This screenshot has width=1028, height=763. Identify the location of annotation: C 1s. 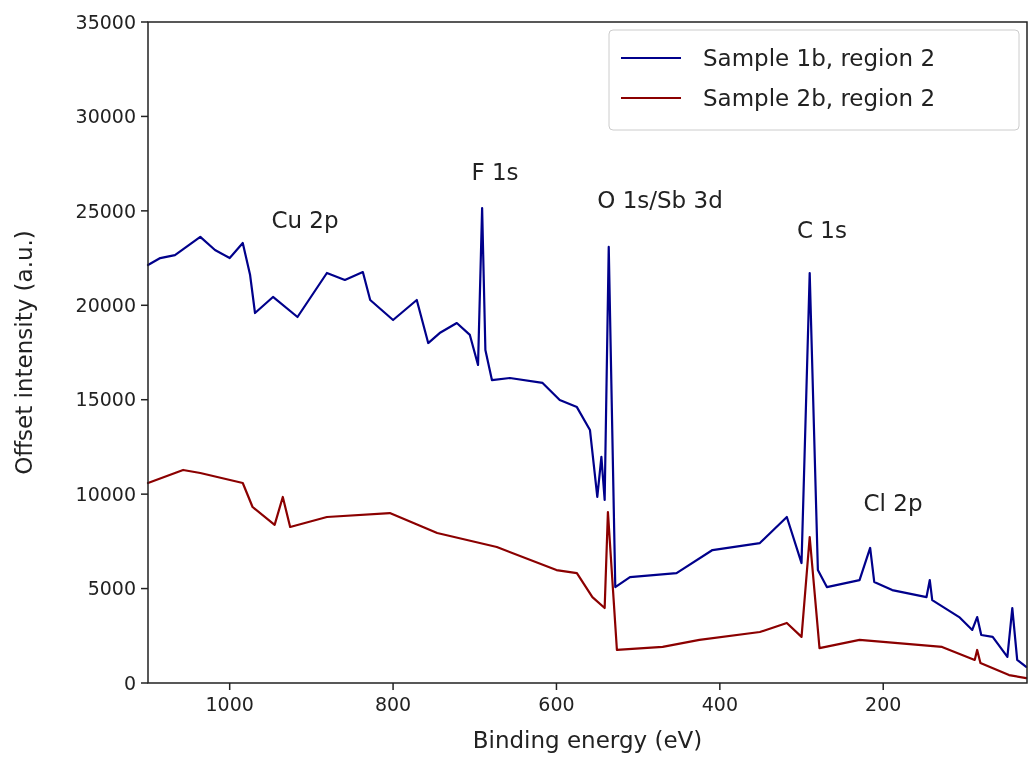
(822, 230).